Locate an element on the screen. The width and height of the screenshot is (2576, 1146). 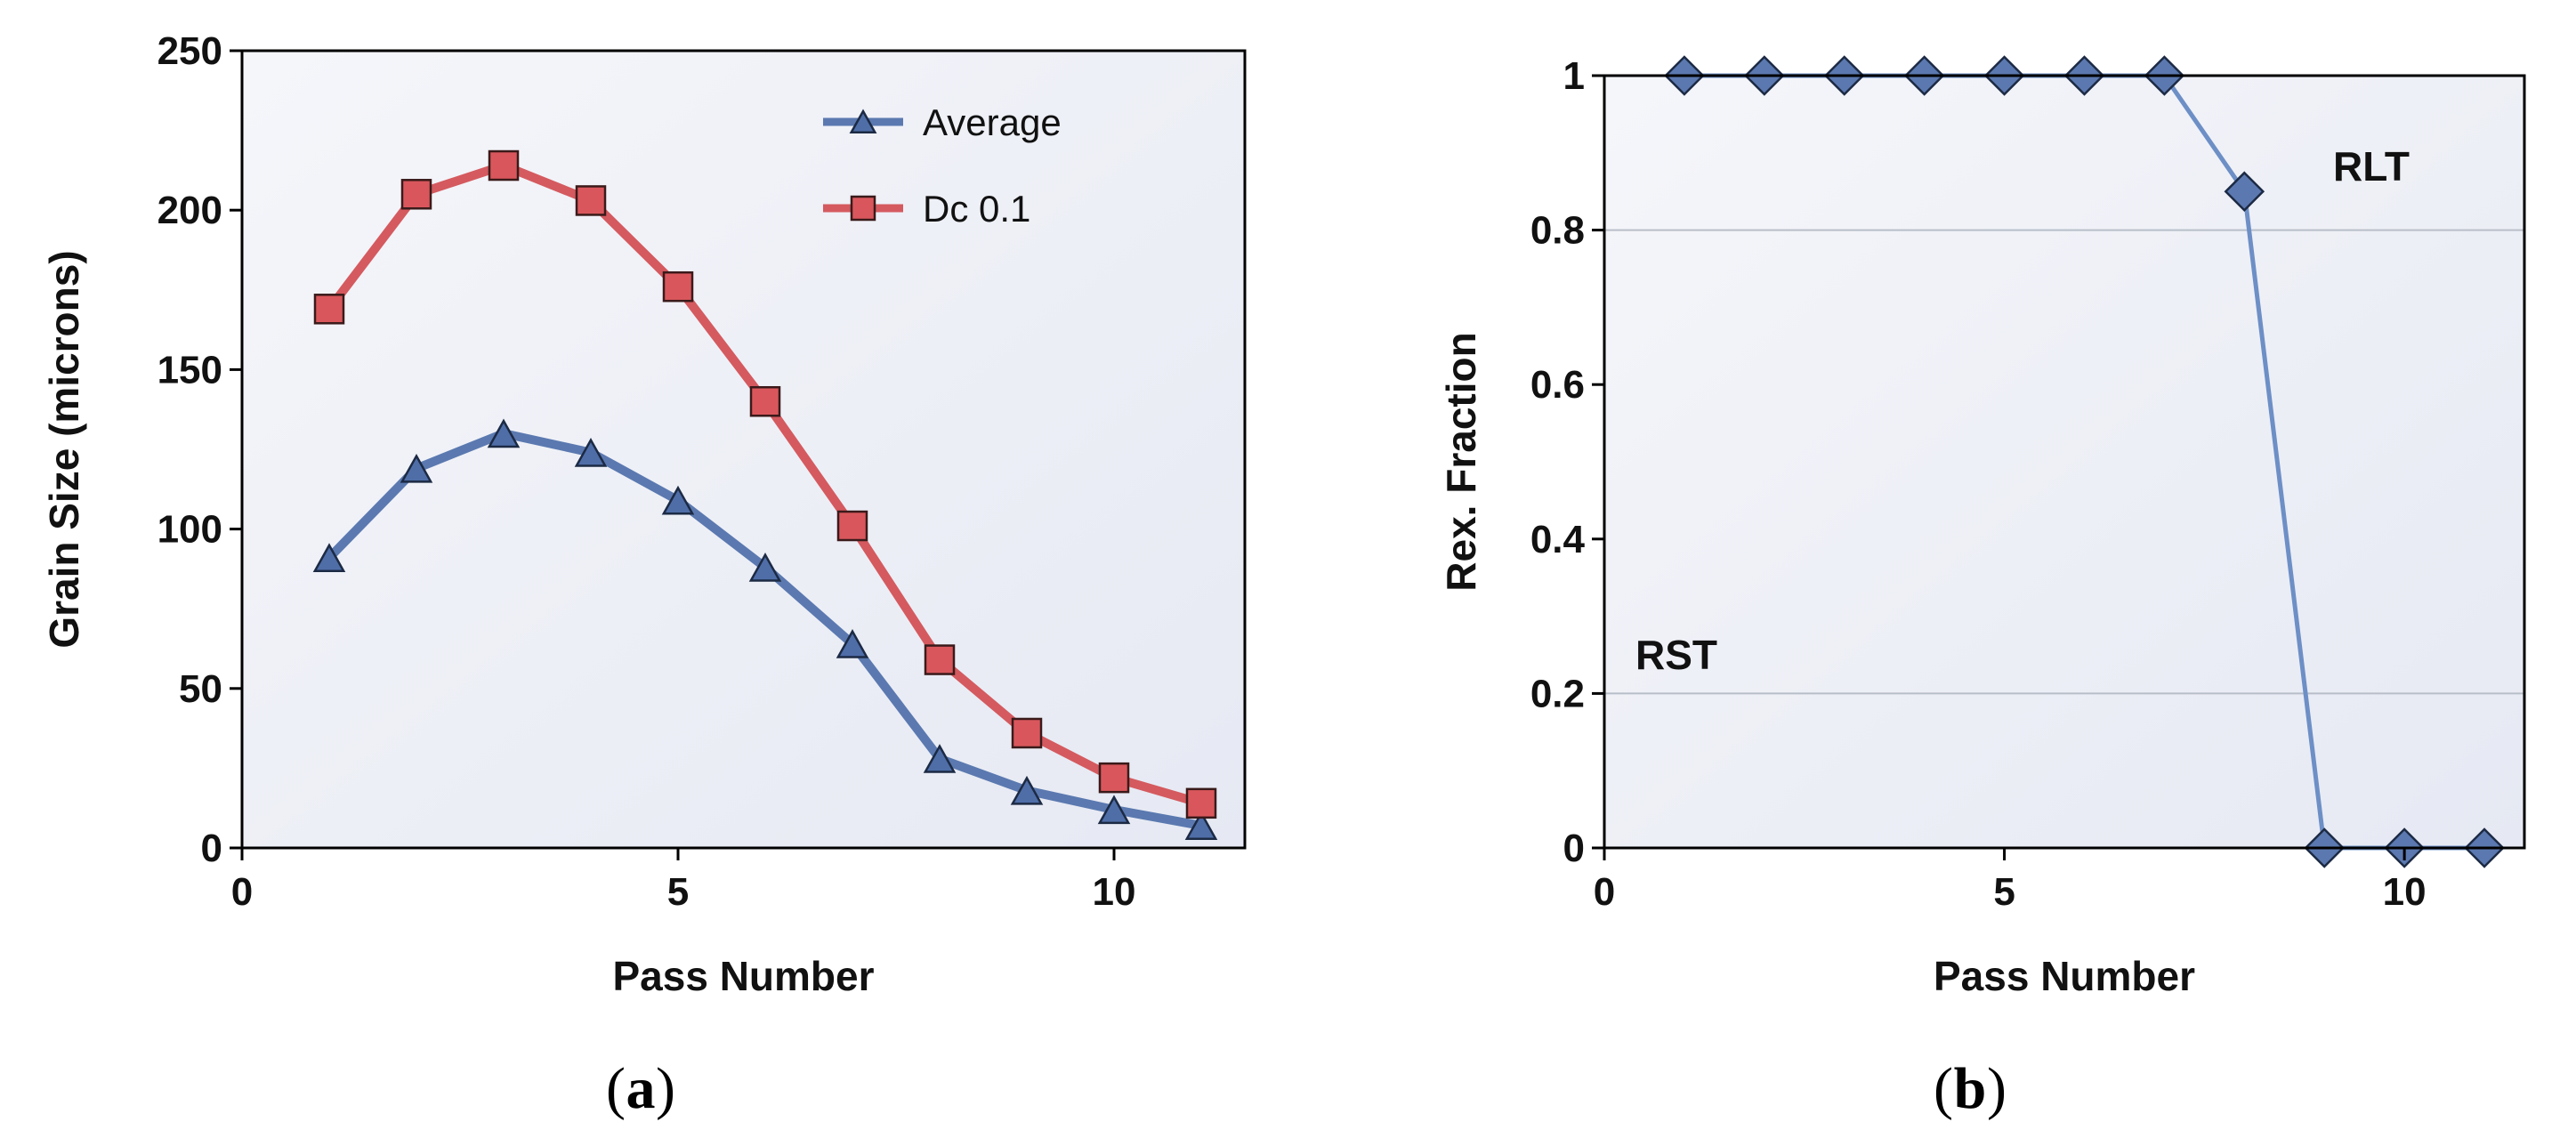
annotation-rst: RST is located at coordinates (1676, 655).